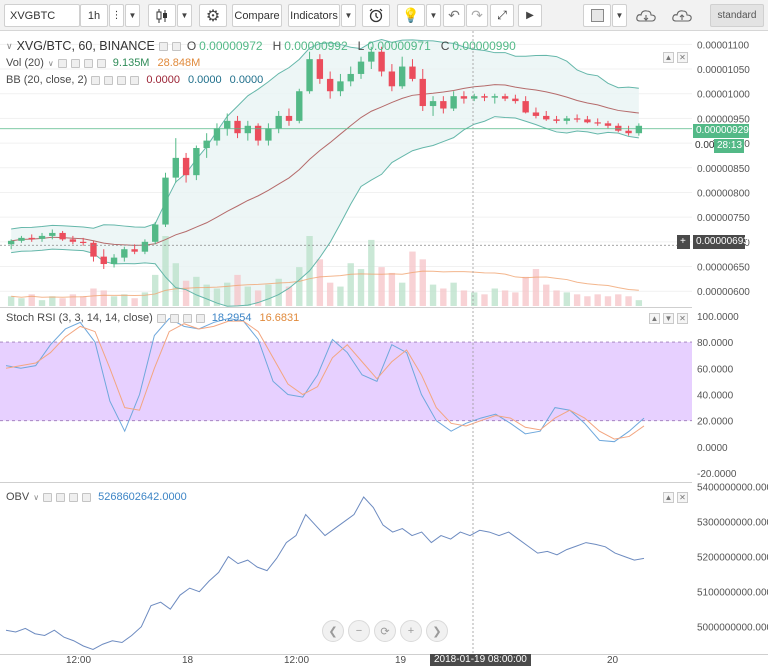  What do you see at coordinates (325, 284) in the screenshot?
I see `volume-ma-line` at bounding box center [325, 284].